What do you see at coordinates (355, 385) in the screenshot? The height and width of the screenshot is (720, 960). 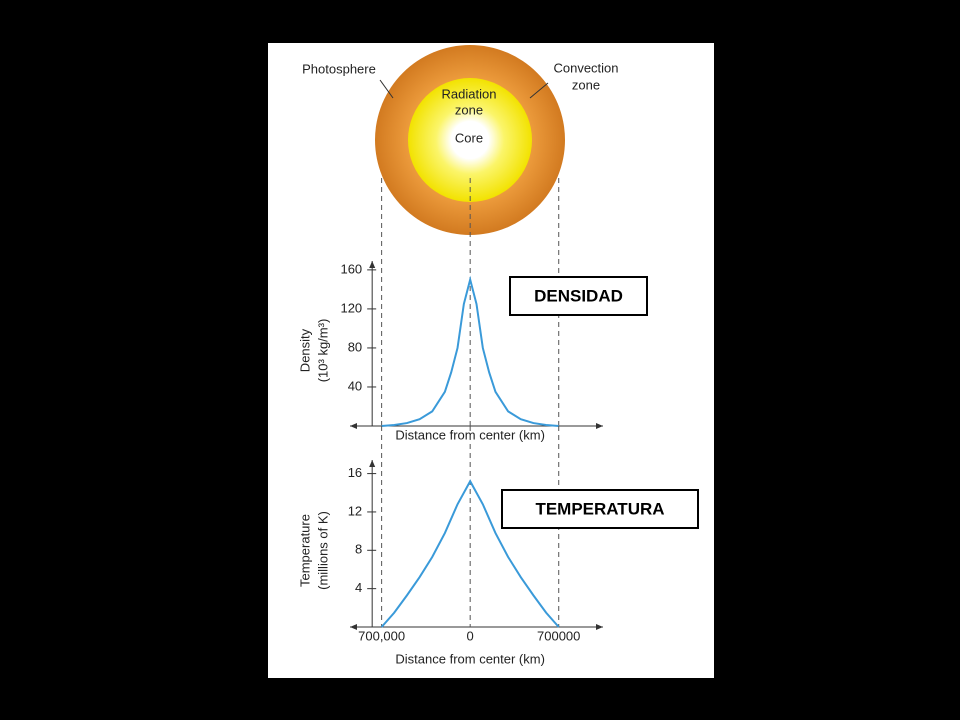 I see `y-tick-label: 40` at bounding box center [355, 385].